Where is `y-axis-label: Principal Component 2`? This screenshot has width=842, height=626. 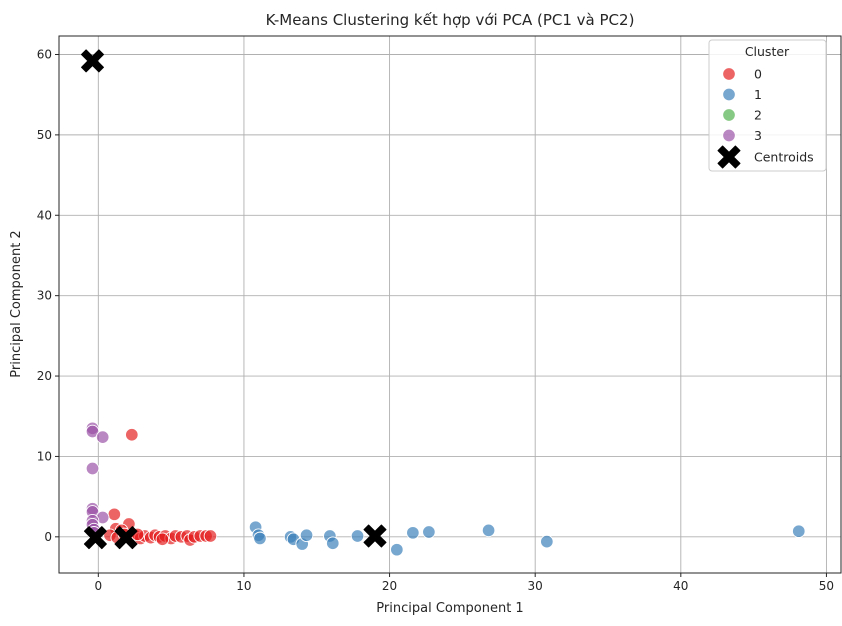 y-axis-label: Principal Component 2 is located at coordinates (16, 303).